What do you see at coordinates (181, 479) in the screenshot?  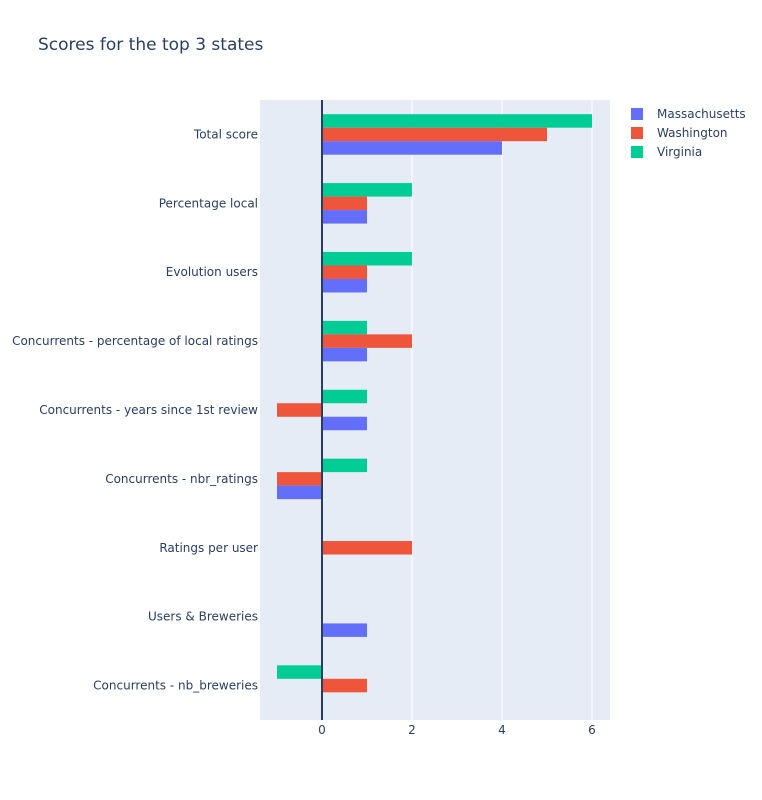 I see `y-tick-label: Concurrents - nbr_ratings` at bounding box center [181, 479].